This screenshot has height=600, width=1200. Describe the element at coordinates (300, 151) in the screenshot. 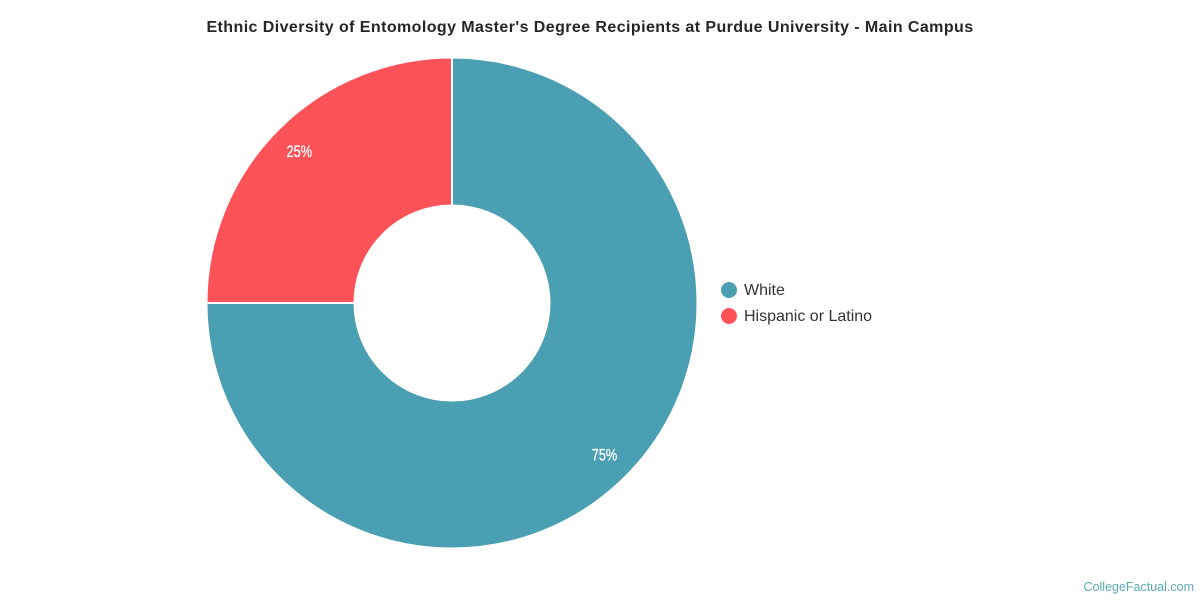

I see `svg-text: 25%` at that location.